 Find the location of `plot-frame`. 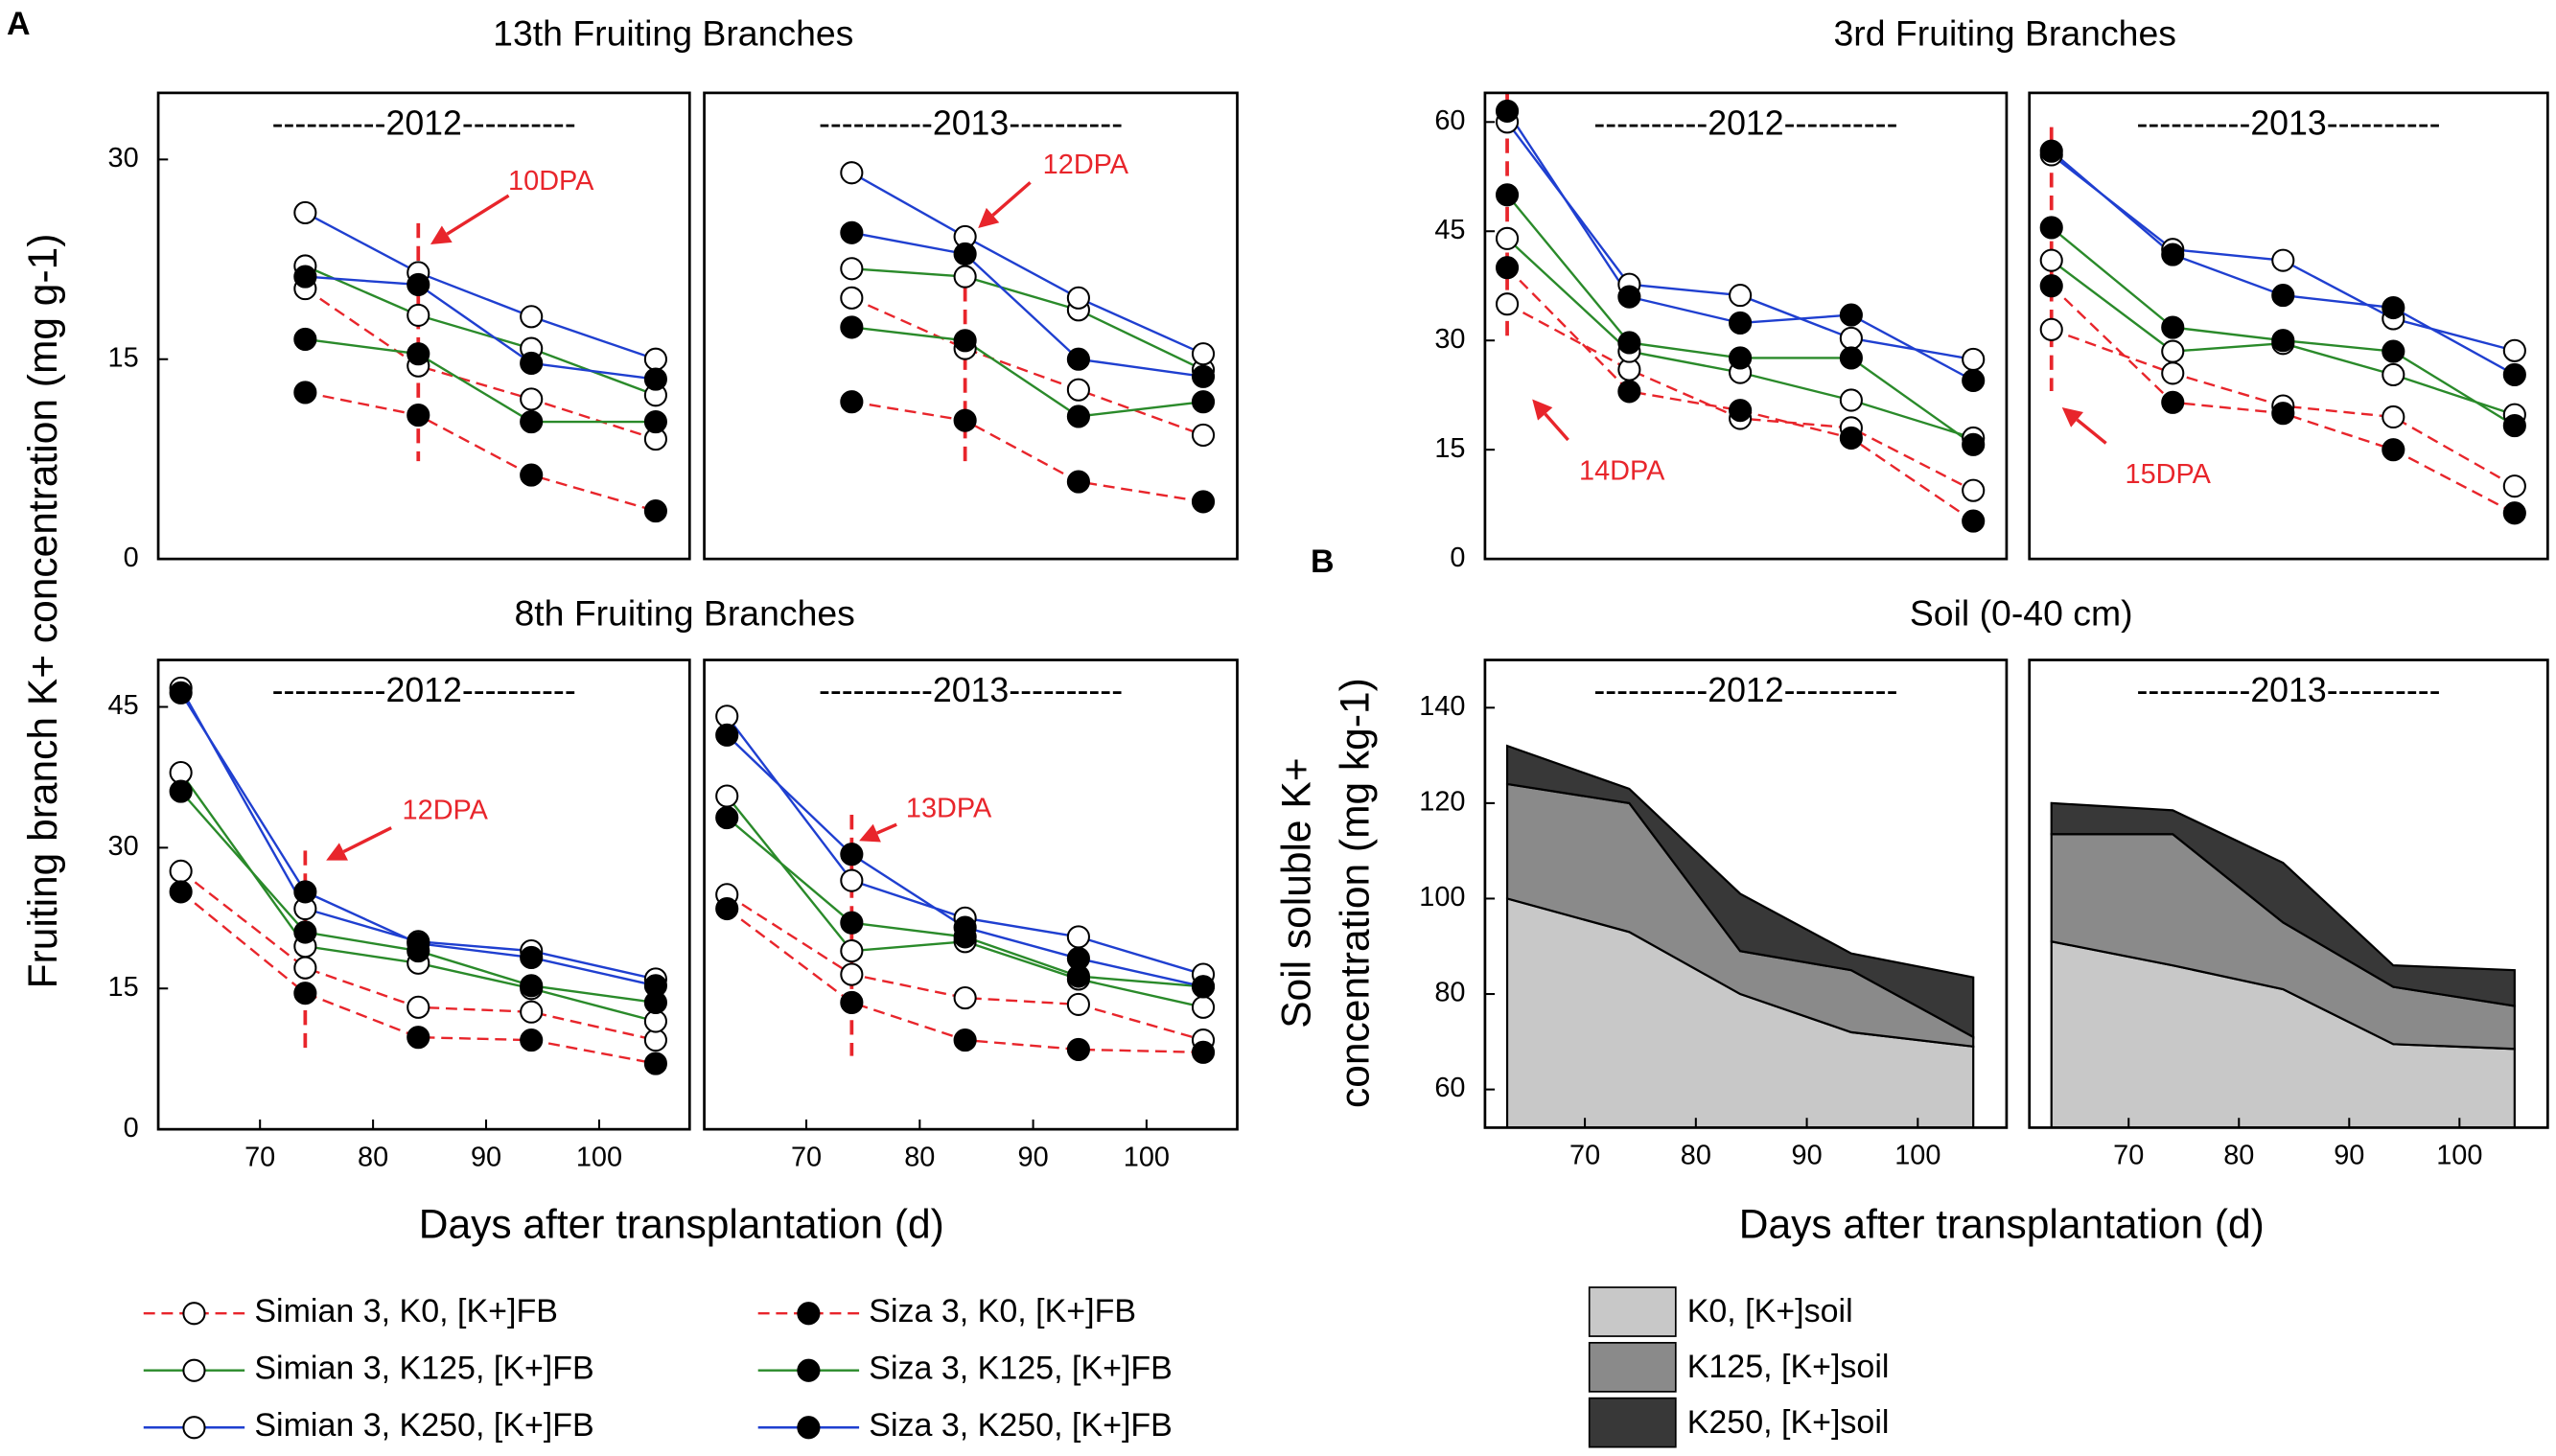

plot-frame is located at coordinates (971, 326).